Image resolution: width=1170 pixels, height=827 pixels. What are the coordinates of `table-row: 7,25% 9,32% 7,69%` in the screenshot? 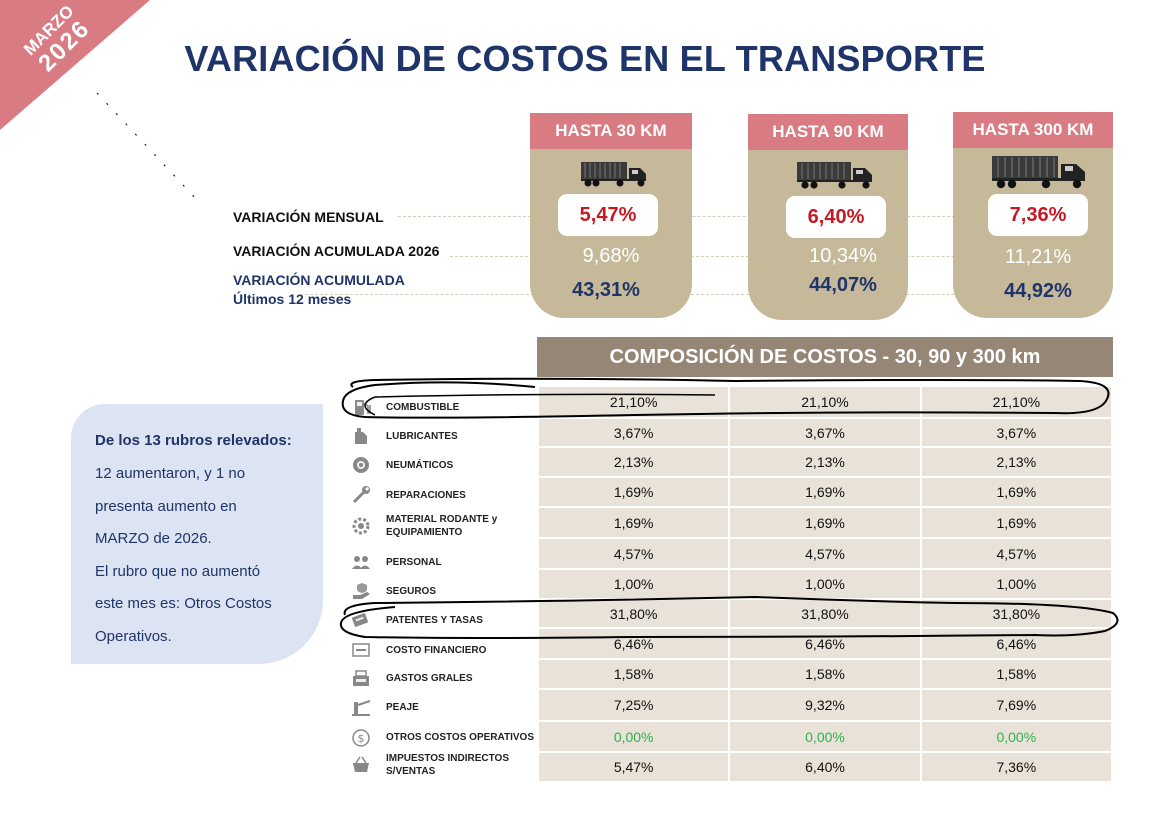 It's located at (825, 705).